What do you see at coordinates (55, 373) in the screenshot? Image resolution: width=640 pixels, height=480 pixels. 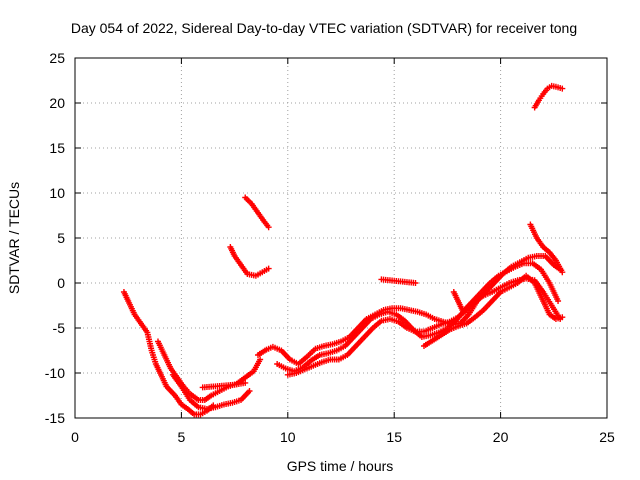 I see `y-tick-label: -10` at bounding box center [55, 373].